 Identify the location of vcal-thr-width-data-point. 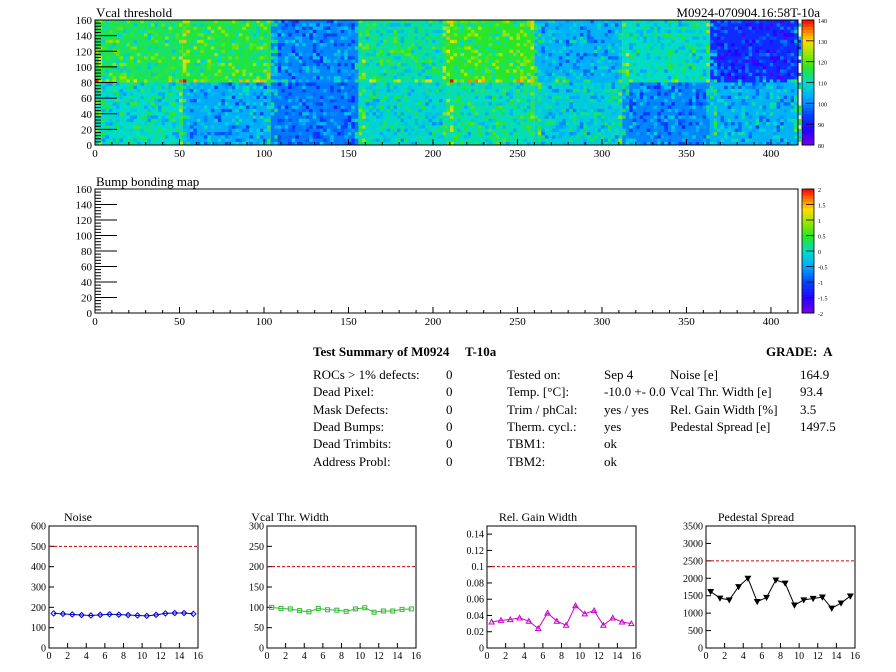
(402, 609).